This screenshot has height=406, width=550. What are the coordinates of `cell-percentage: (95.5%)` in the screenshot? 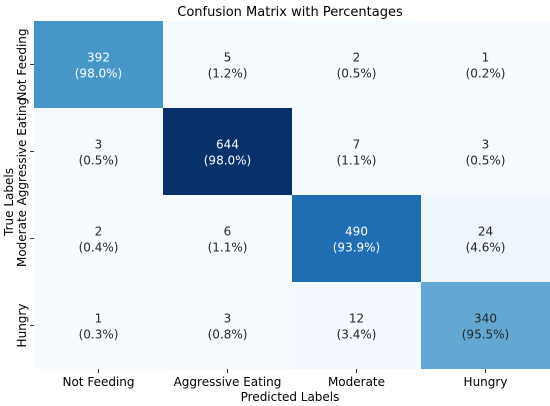 It's located at (485, 335).